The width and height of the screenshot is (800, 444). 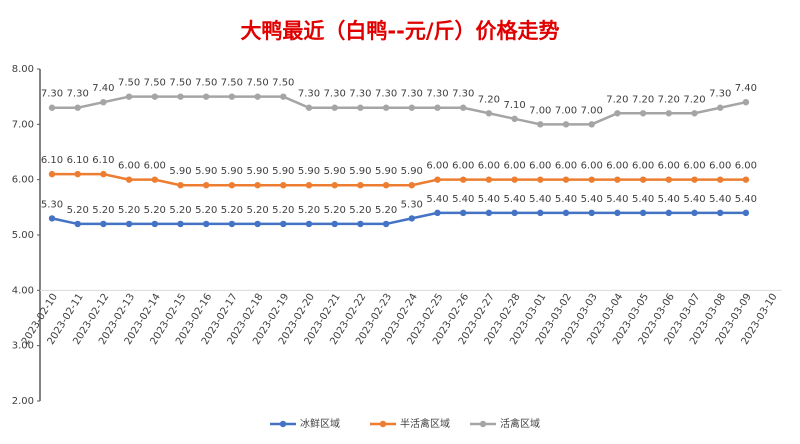 What do you see at coordinates (52, 204) in the screenshot?
I see `data-label: 5.30` at bounding box center [52, 204].